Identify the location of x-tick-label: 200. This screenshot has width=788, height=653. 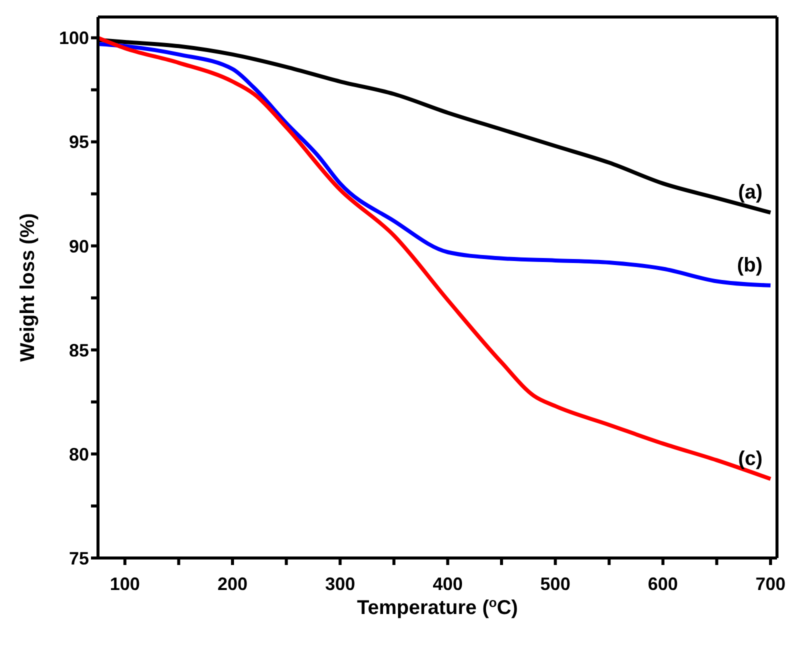
(232, 584).